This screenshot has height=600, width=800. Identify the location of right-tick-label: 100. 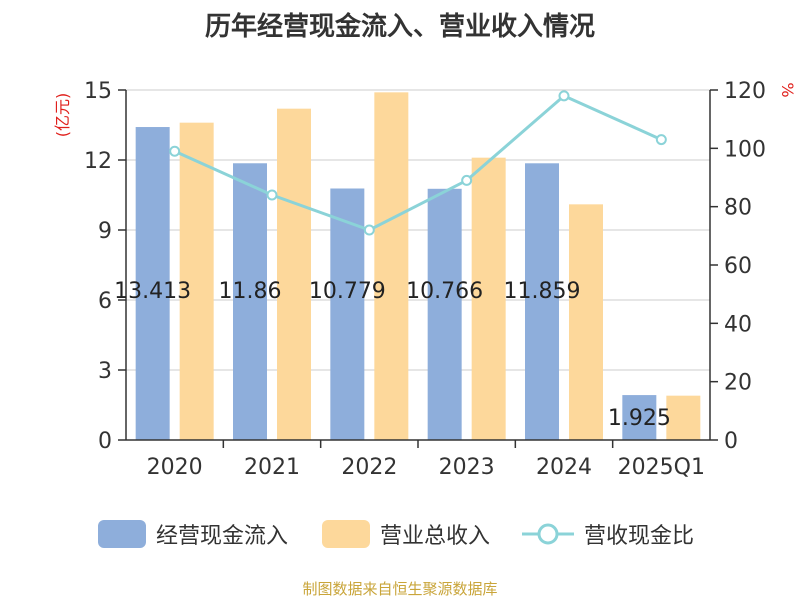
(745, 149).